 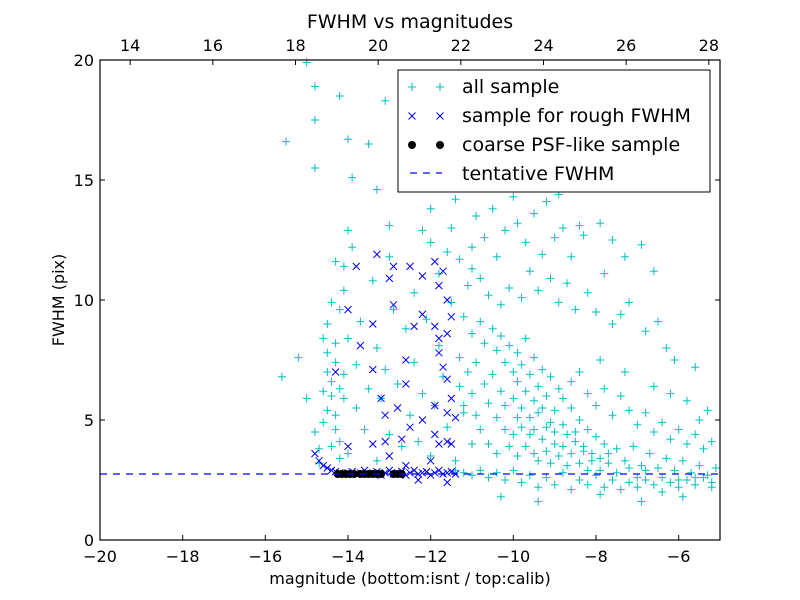 What do you see at coordinates (554, 131) in the screenshot?
I see `legend-box` at bounding box center [554, 131].